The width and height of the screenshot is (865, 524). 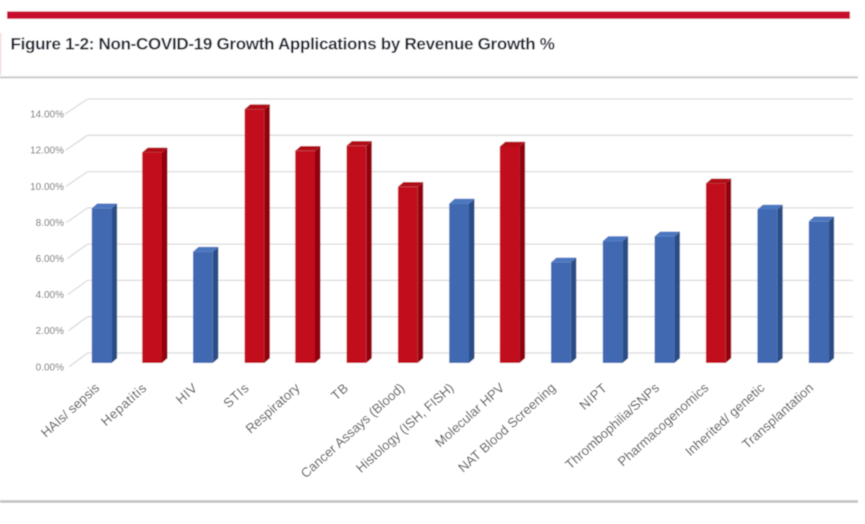 What do you see at coordinates (50, 259) in the screenshot?
I see `svg-text: 6.00%` at bounding box center [50, 259].